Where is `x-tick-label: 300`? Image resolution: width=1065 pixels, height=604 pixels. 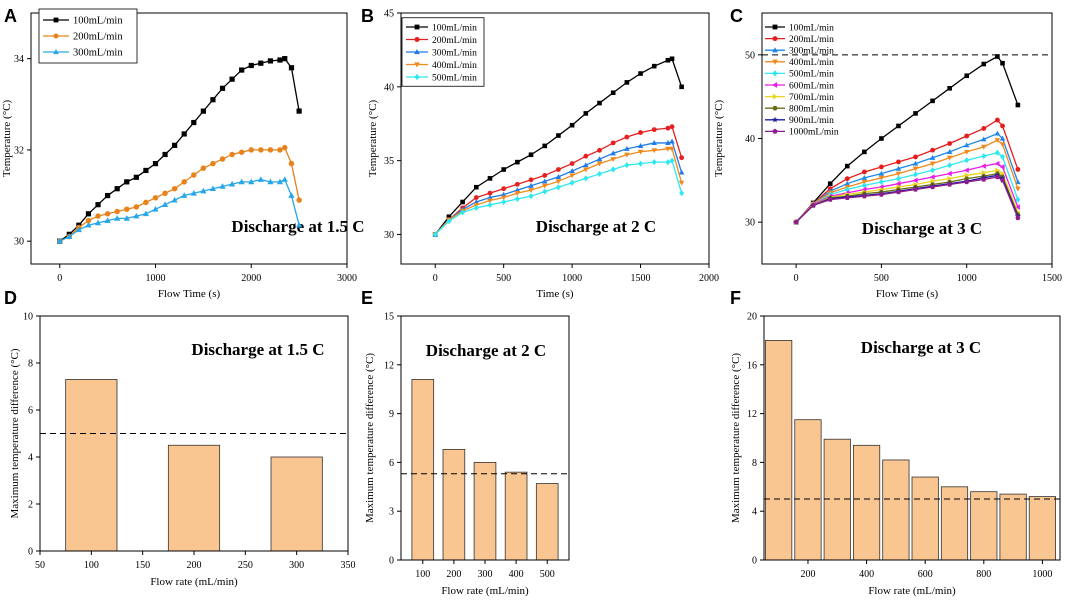 x-tick-label: 300 is located at coordinates (296, 565).